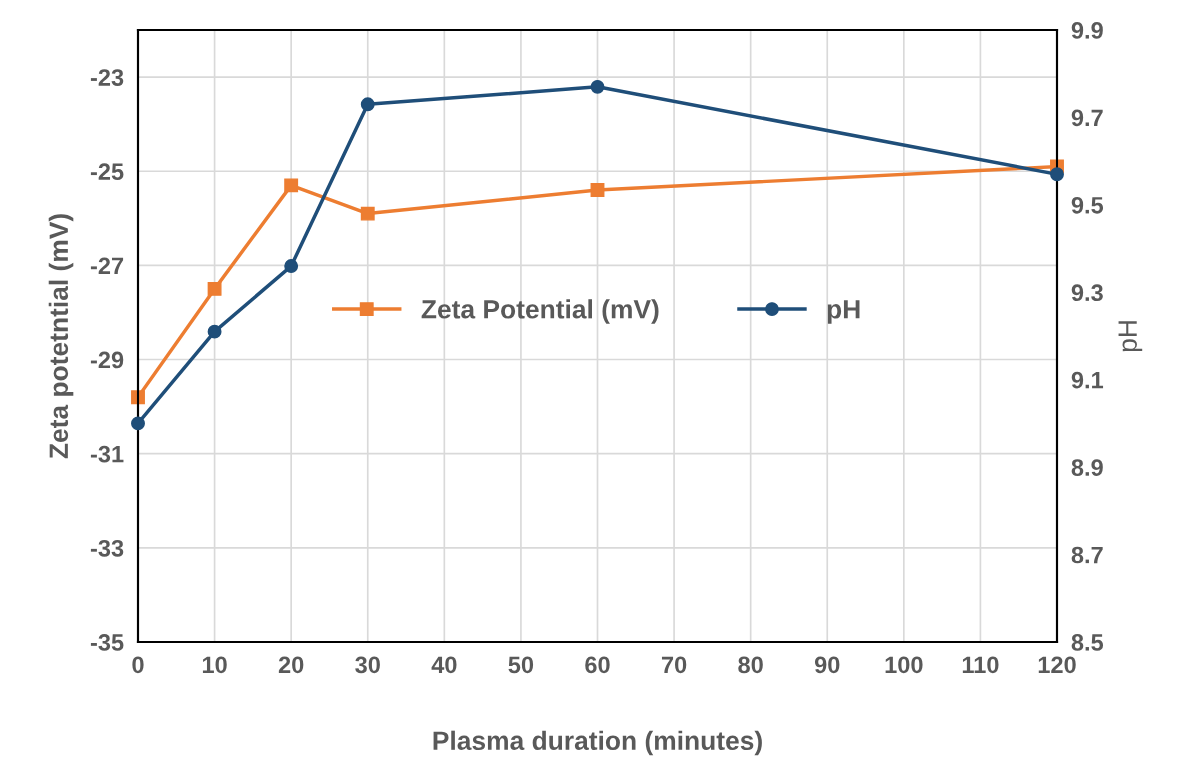 The height and width of the screenshot is (766, 1177). What do you see at coordinates (444, 665) in the screenshot?
I see `x-tick-label: 40` at bounding box center [444, 665].